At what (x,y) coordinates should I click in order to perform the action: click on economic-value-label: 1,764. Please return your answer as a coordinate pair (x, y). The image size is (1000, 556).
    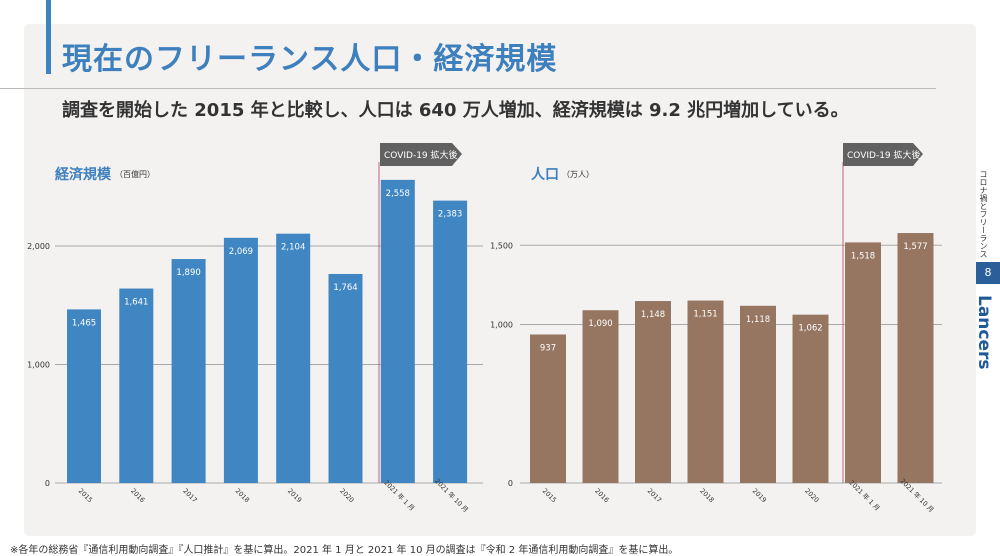
    Looking at the image, I should click on (345, 288).